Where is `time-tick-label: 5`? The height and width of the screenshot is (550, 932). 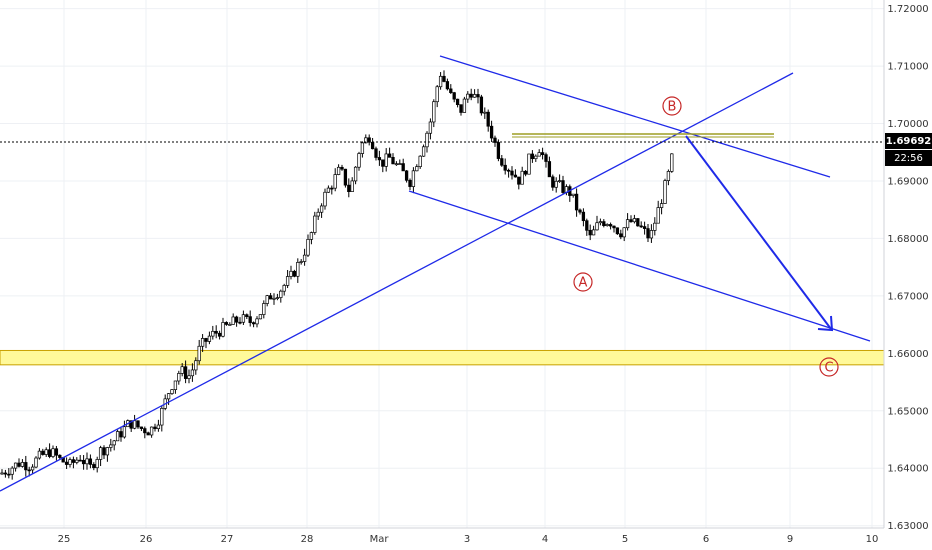
time-tick-label: 5 is located at coordinates (625, 539).